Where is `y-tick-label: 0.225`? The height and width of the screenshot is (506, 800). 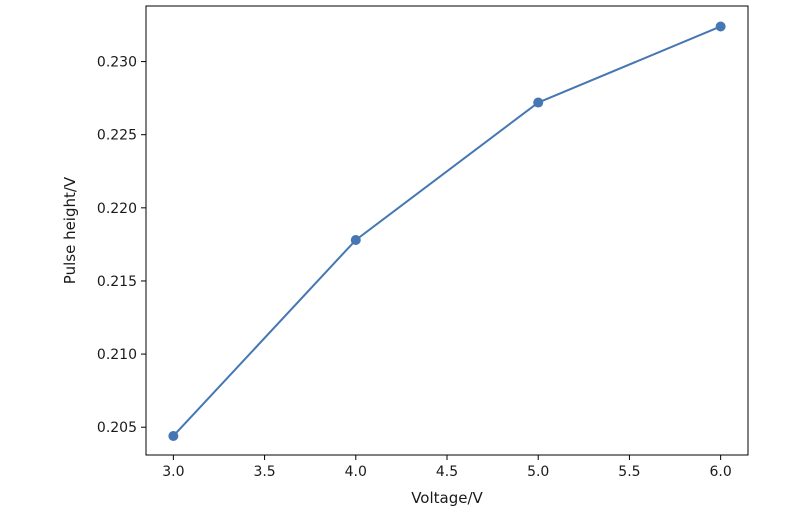 y-tick-label: 0.225 is located at coordinates (117, 136).